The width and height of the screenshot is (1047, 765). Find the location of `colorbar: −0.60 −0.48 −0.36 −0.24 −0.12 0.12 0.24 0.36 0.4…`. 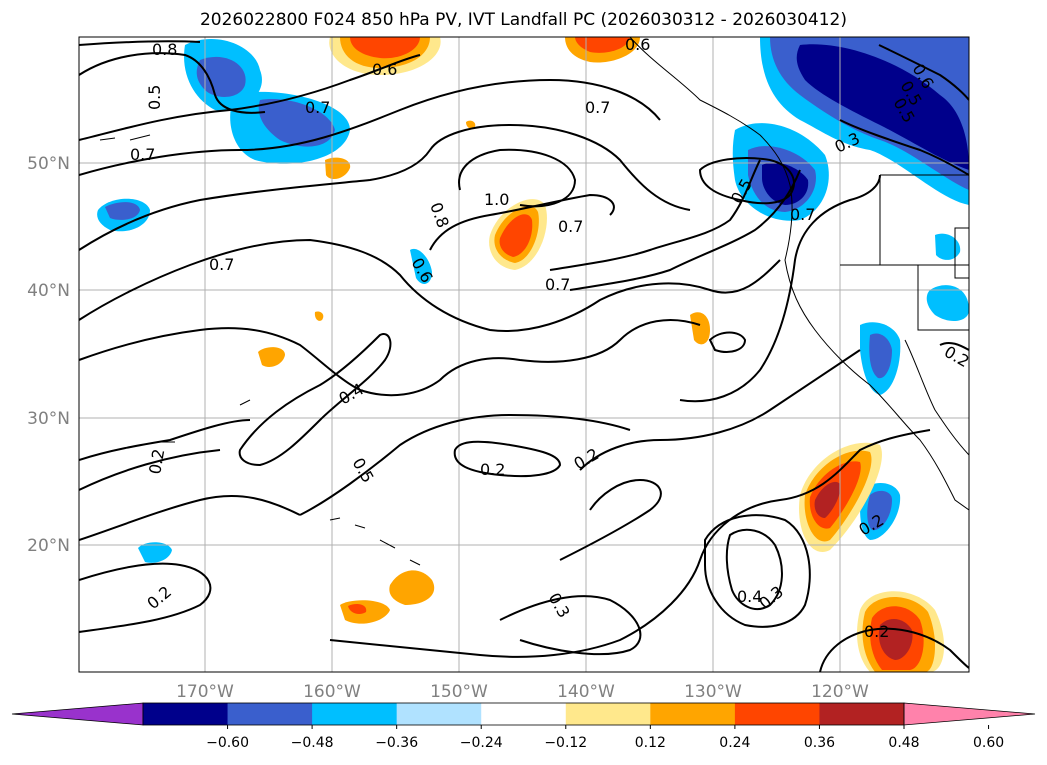

colorbar: −0.60 −0.48 −0.36 −0.24 −0.12 0.12 0.24 0.36 0.4… is located at coordinates (523, 726).